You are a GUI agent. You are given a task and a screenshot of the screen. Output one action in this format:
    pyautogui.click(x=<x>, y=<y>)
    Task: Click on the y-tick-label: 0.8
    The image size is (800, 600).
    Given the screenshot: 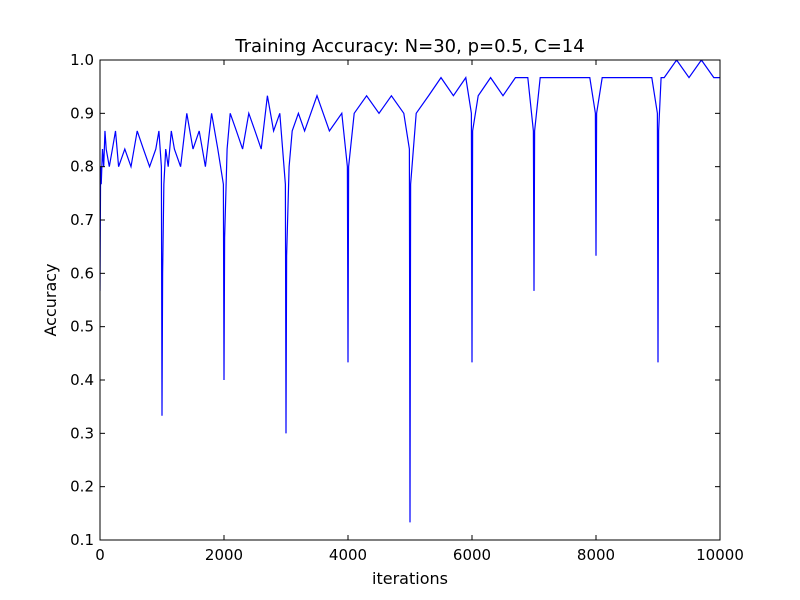 What is the action you would take?
    pyautogui.click(x=82, y=167)
    